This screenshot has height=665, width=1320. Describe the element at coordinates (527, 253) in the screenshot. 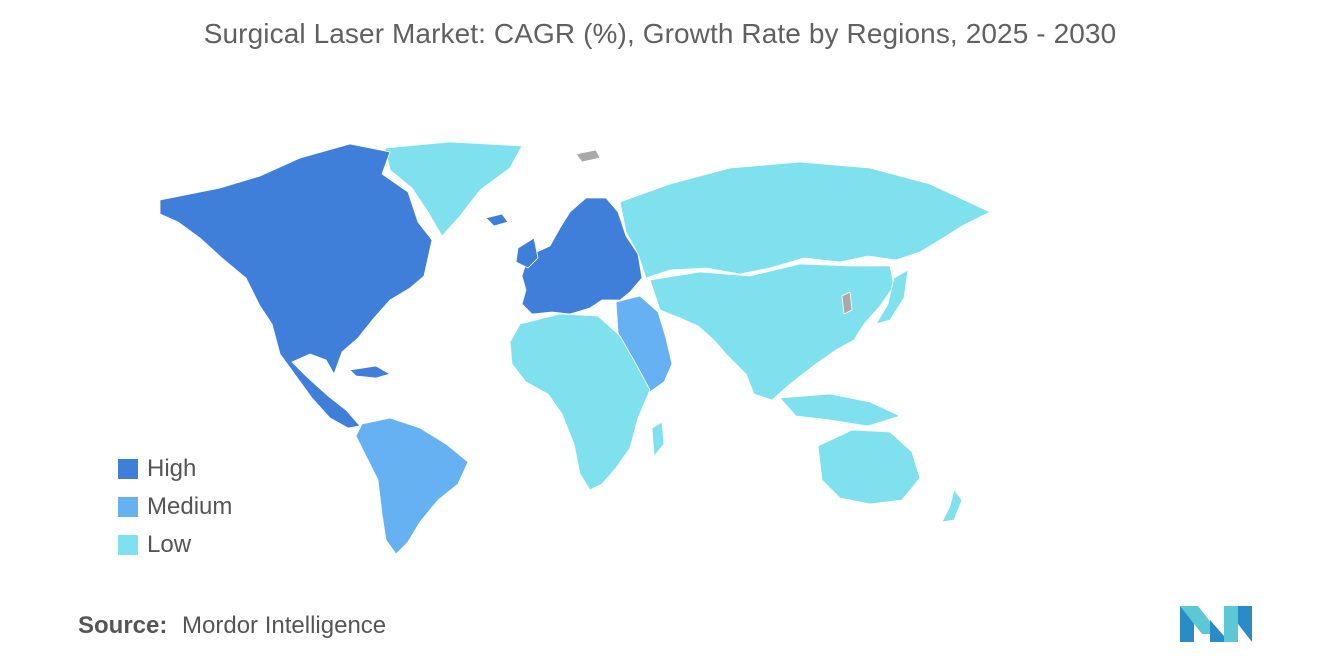

I see `region-uk` at that location.